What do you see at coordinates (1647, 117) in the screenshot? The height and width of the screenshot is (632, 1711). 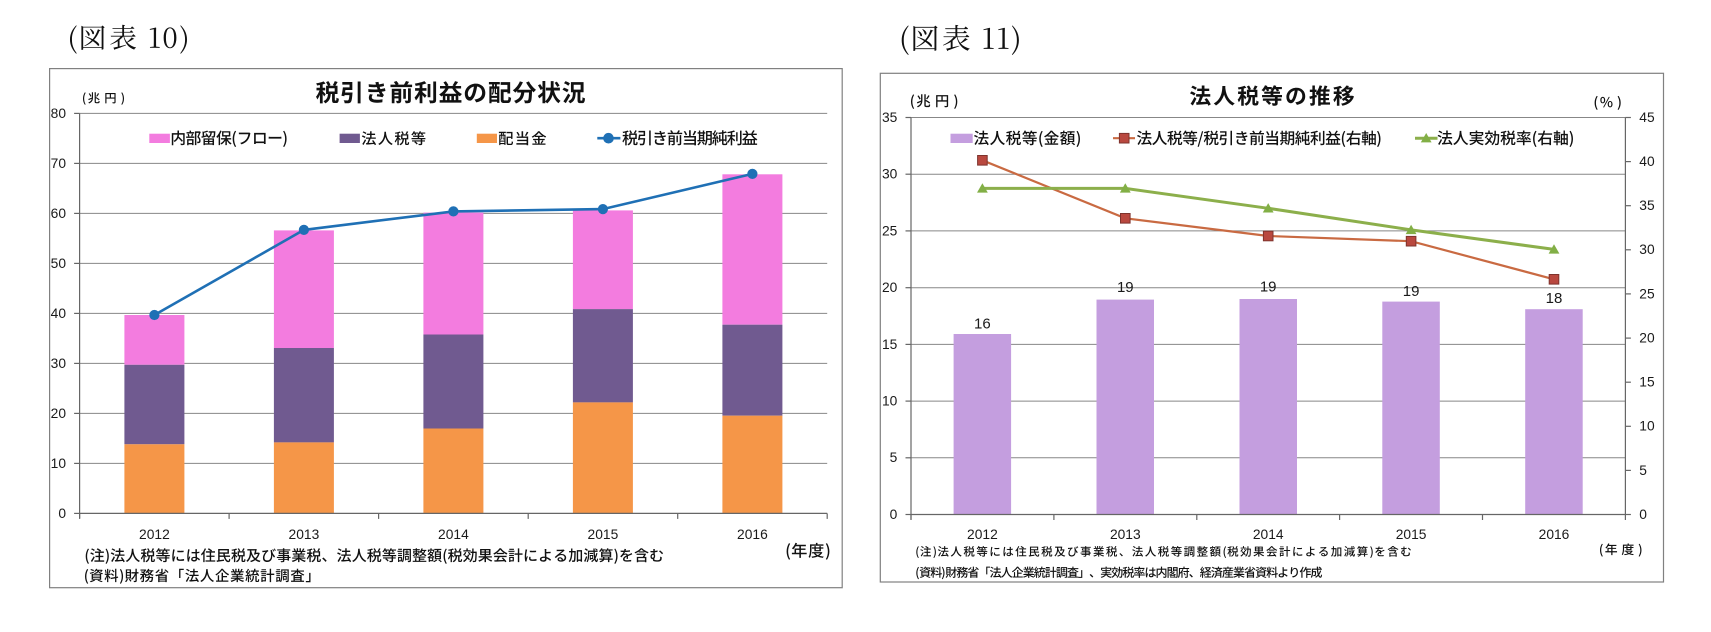 I see `svg-text: 45` at bounding box center [1647, 117].